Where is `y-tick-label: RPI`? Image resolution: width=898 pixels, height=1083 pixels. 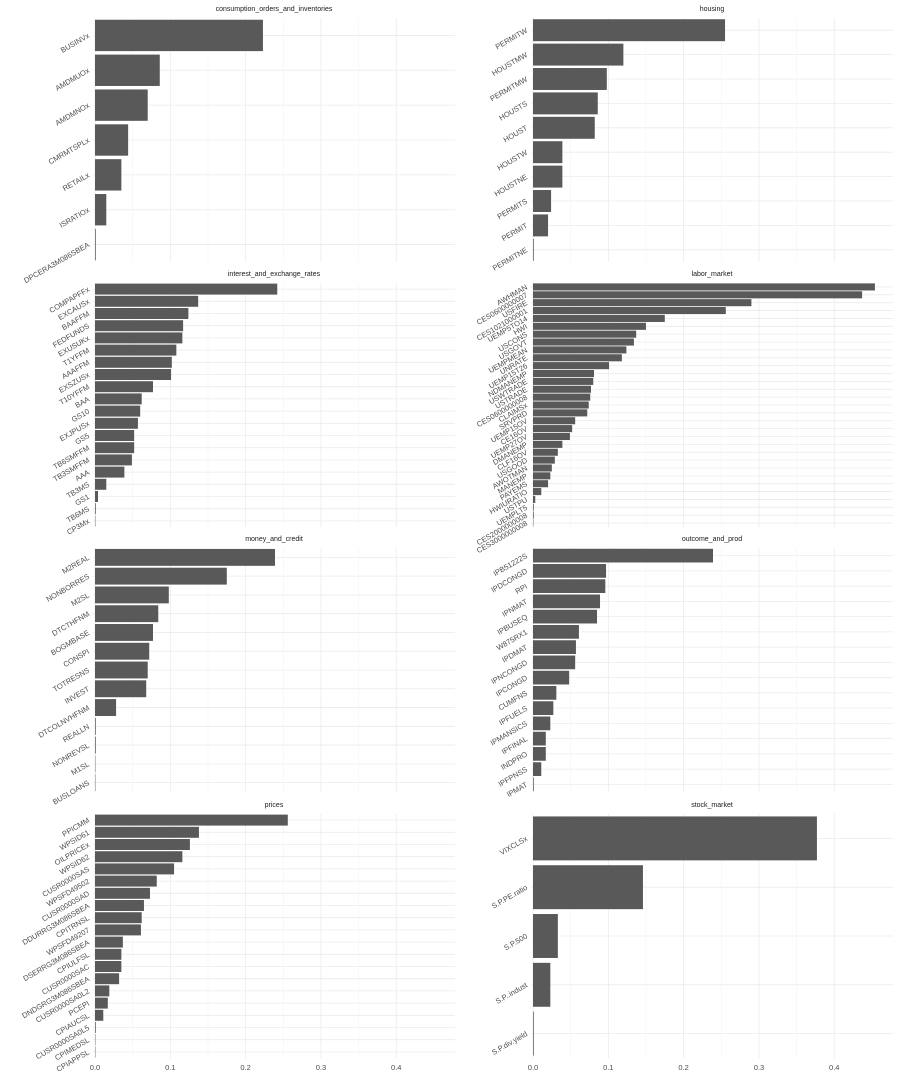
y-tick-label: RPI is located at coordinates (521, 589).